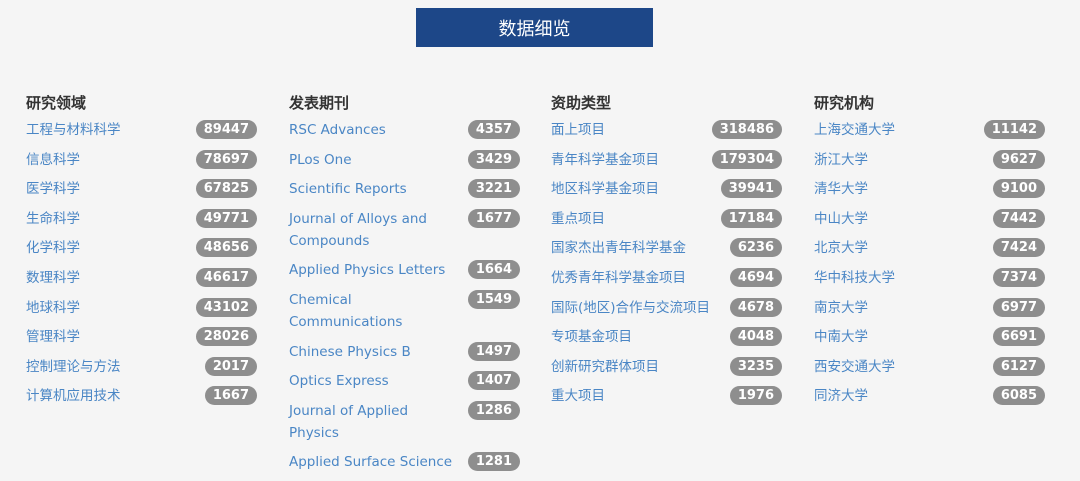  What do you see at coordinates (73, 396) in the screenshot?
I see `item-link: 计算机应用技术` at bounding box center [73, 396].